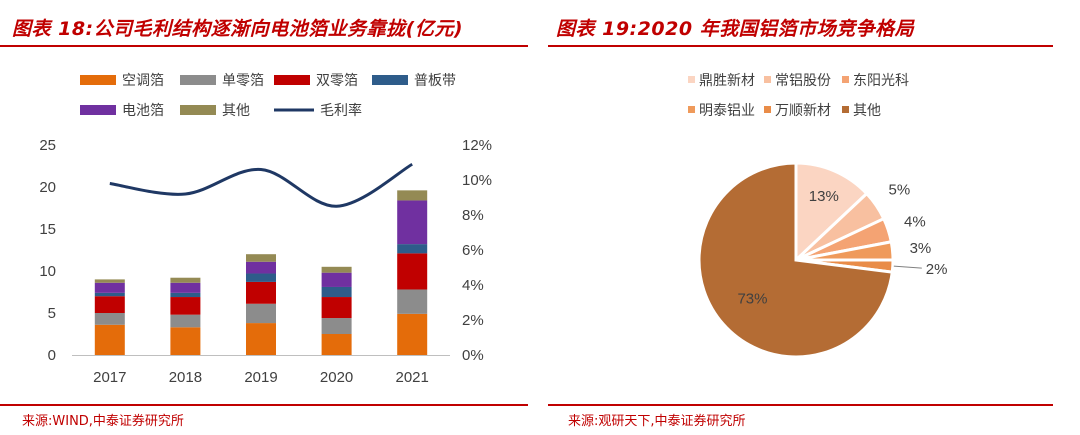 The width and height of the screenshot is (1080, 435). What do you see at coordinates (881, 81) in the screenshot?
I see `legend-label: 东阳光科` at bounding box center [881, 81].